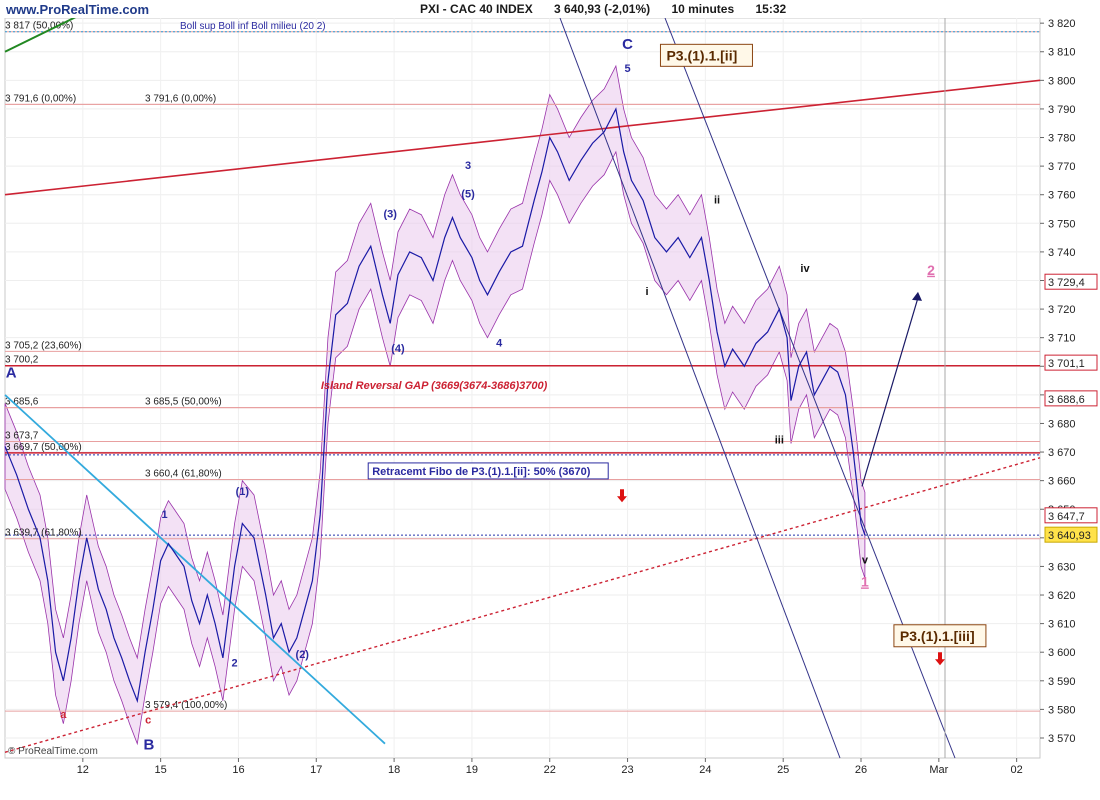 This screenshot has height=800, width=1100. I want to click on y-tick-label: 3 660, so click(1062, 482).